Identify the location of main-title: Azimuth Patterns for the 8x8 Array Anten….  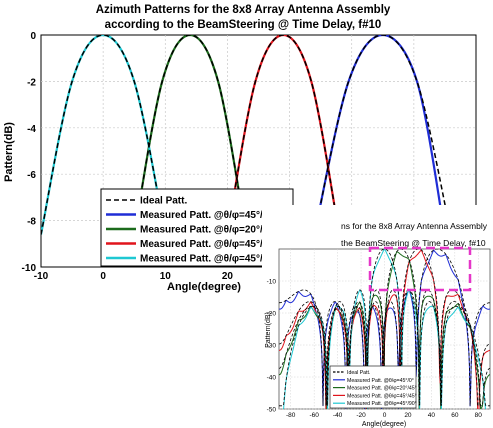
(243, 10).